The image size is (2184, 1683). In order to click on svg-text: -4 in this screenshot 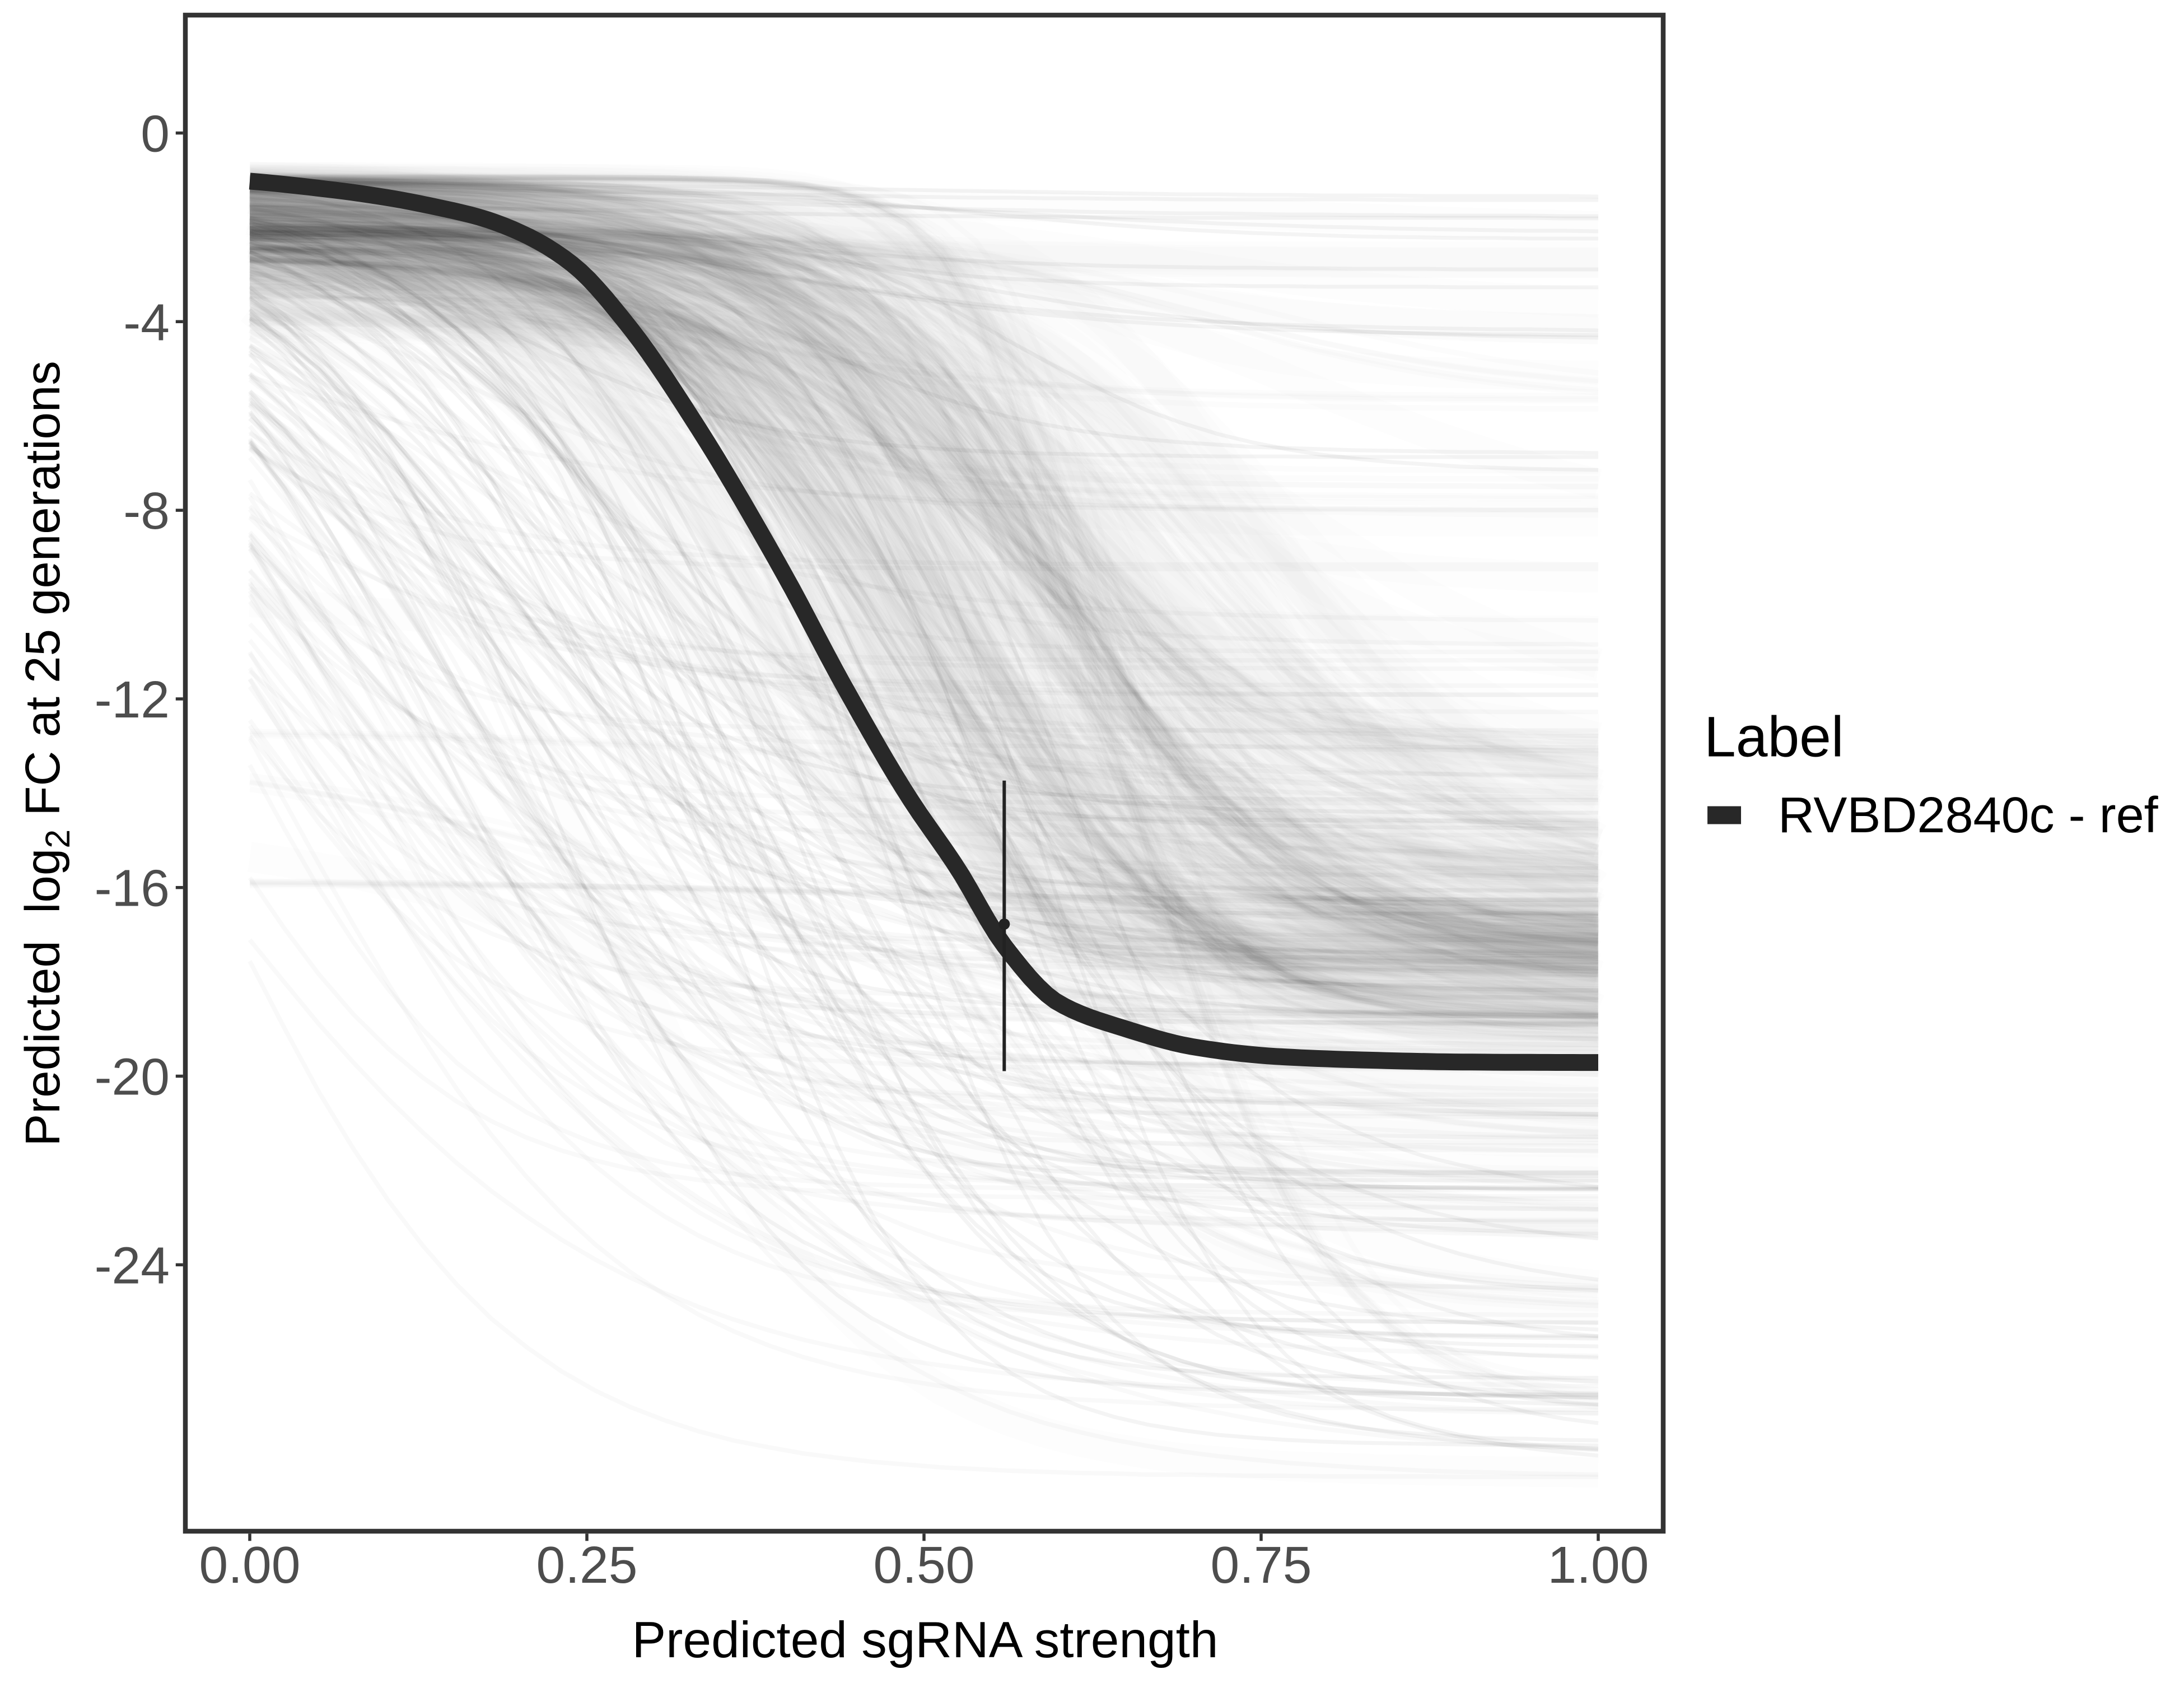, I will do `click(147, 322)`.